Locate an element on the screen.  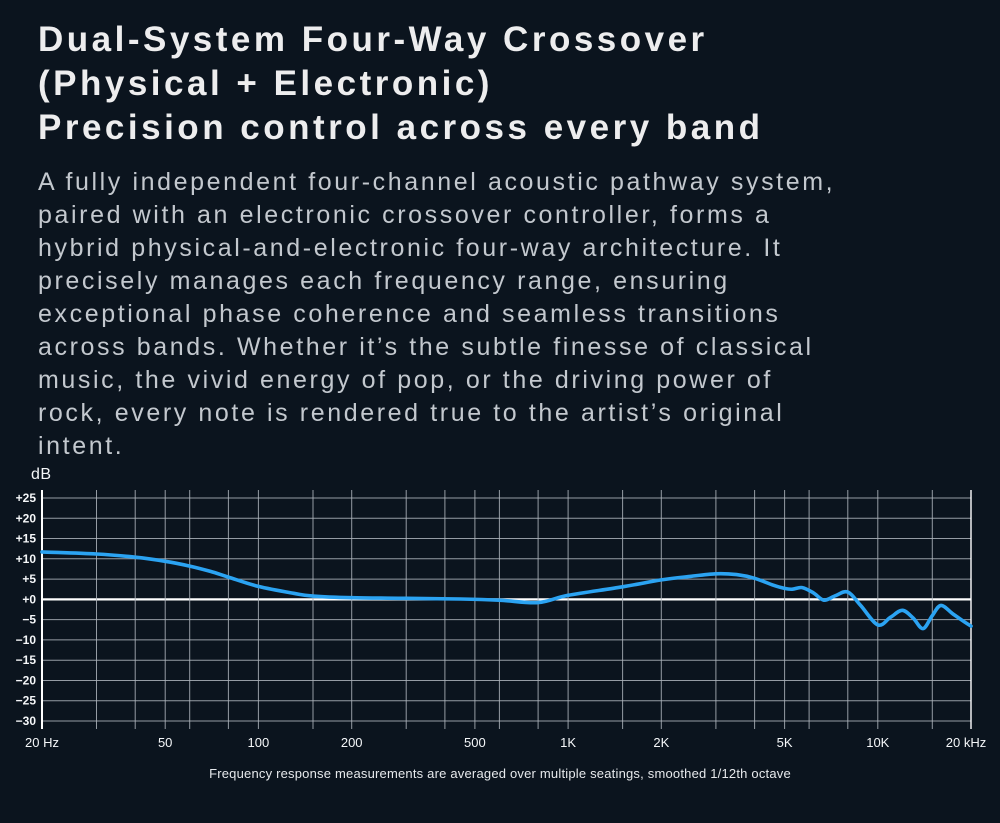
svg-text: −30 is located at coordinates (26, 721).